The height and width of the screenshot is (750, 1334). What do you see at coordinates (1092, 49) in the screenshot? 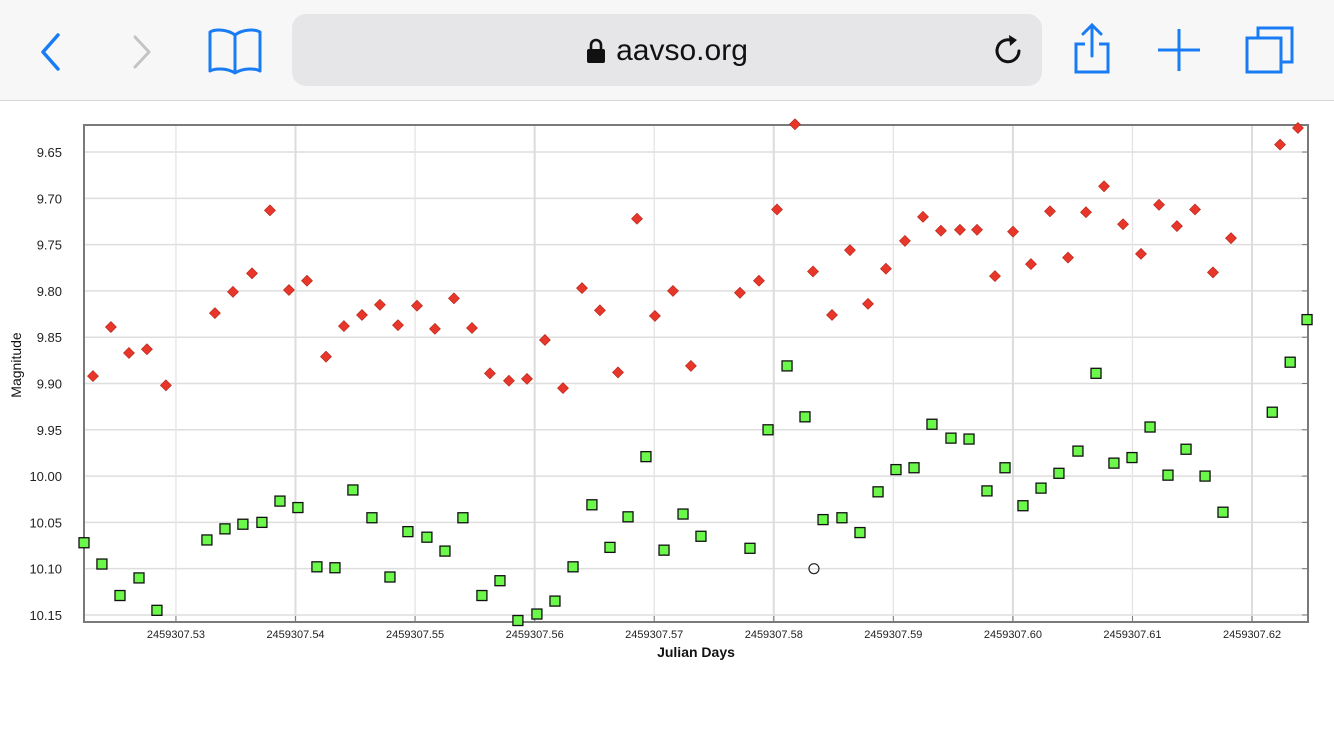
I see `share-icon` at bounding box center [1092, 49].